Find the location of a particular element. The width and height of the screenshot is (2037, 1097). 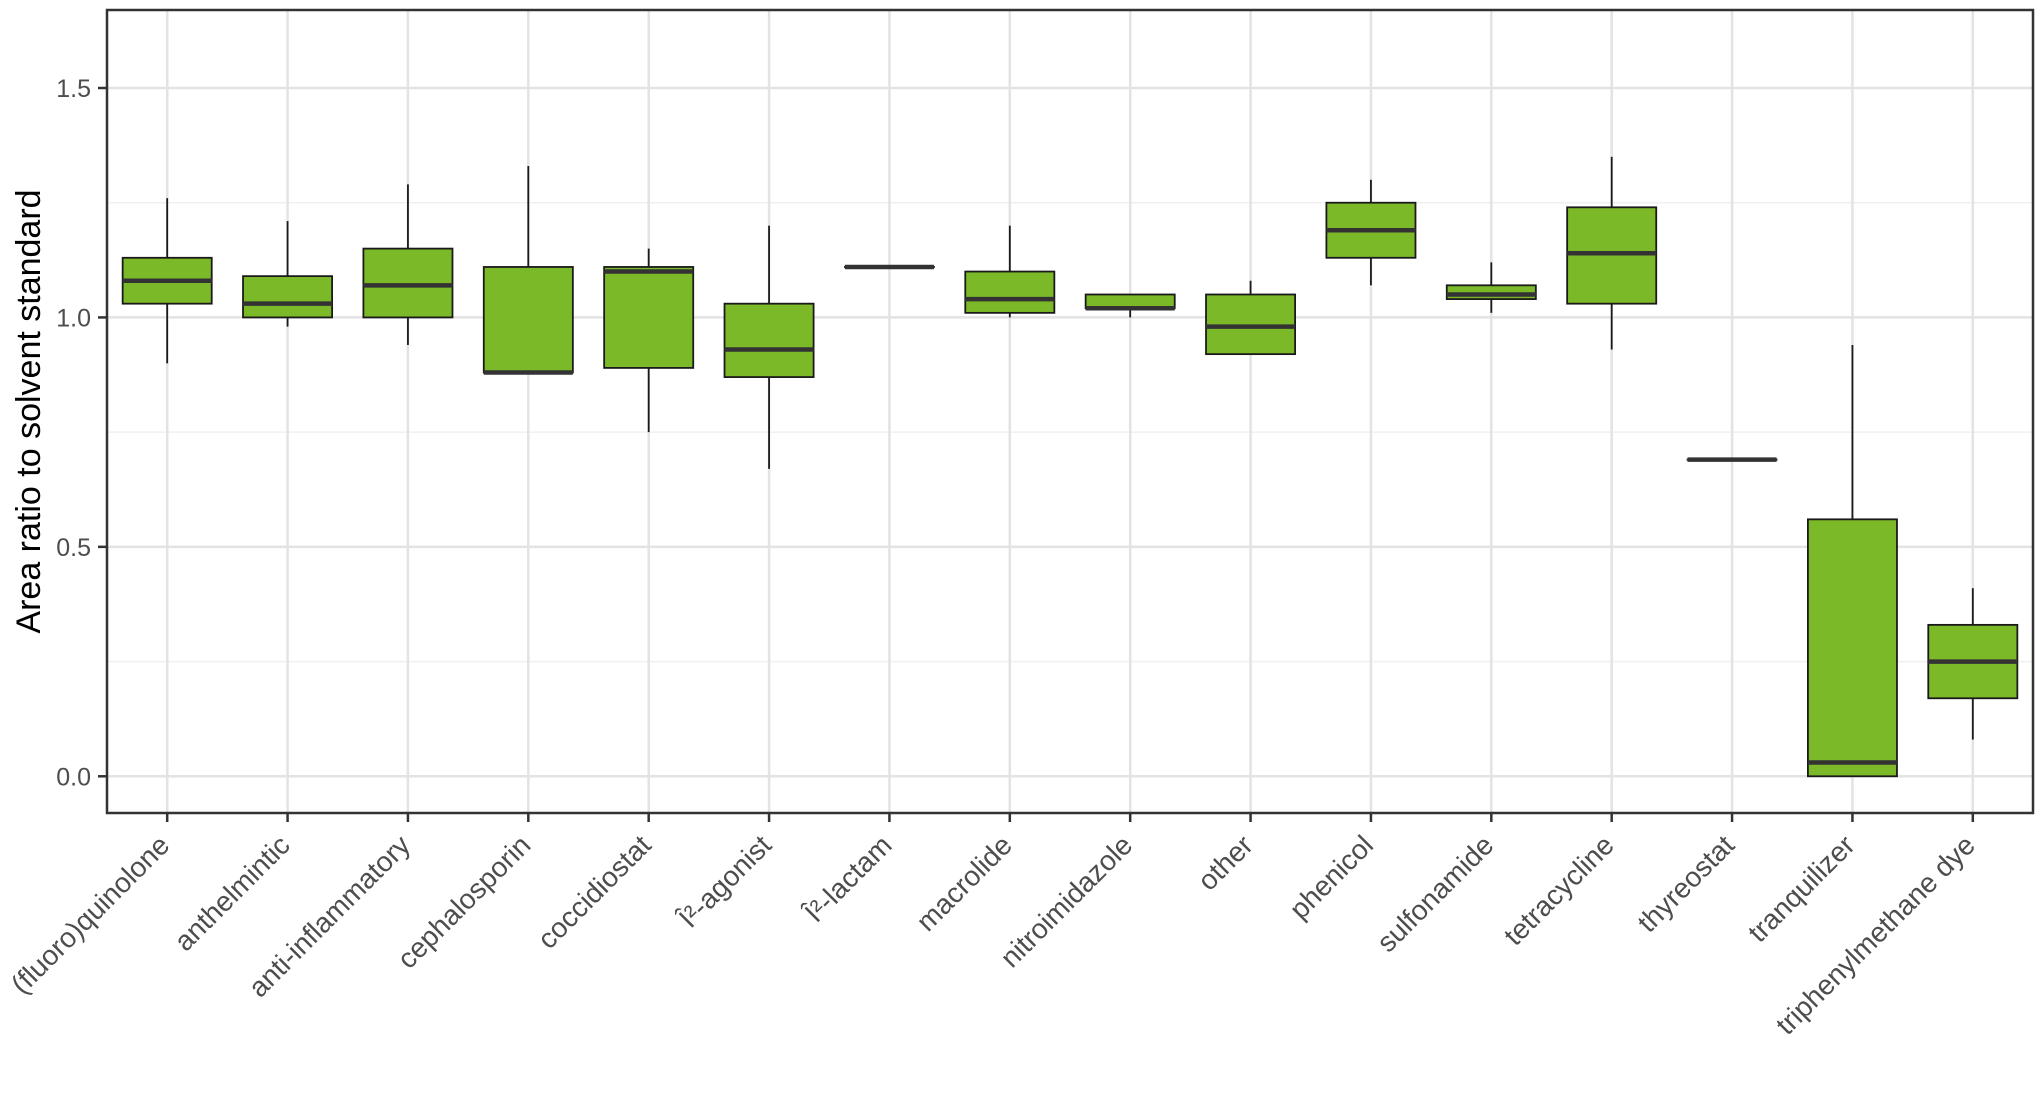

y-axis: 0.0 0.5 1.0 1.5 is located at coordinates (81, 433).